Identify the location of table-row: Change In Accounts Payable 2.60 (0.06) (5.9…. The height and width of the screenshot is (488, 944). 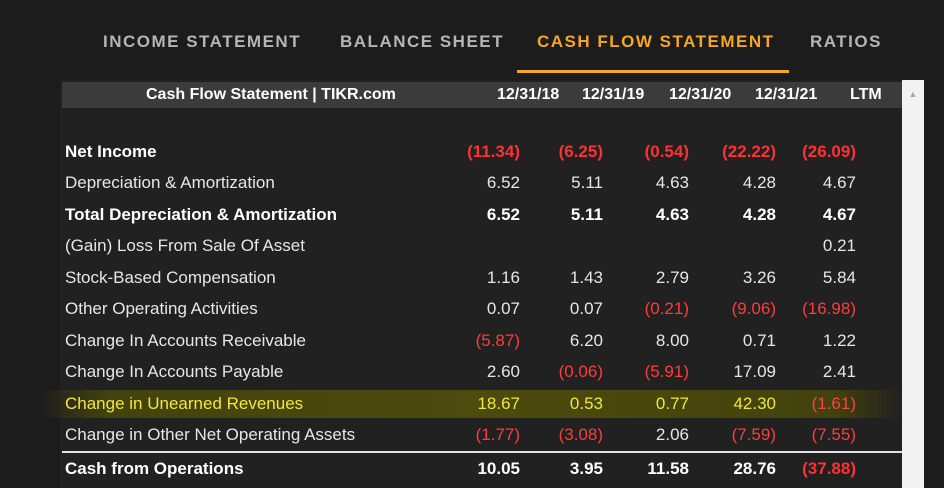
(451, 371).